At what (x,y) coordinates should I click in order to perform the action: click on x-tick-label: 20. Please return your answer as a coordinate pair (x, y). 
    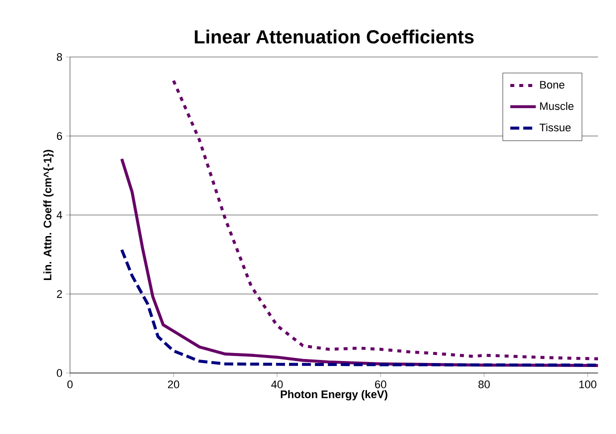
    Looking at the image, I should click on (174, 384).